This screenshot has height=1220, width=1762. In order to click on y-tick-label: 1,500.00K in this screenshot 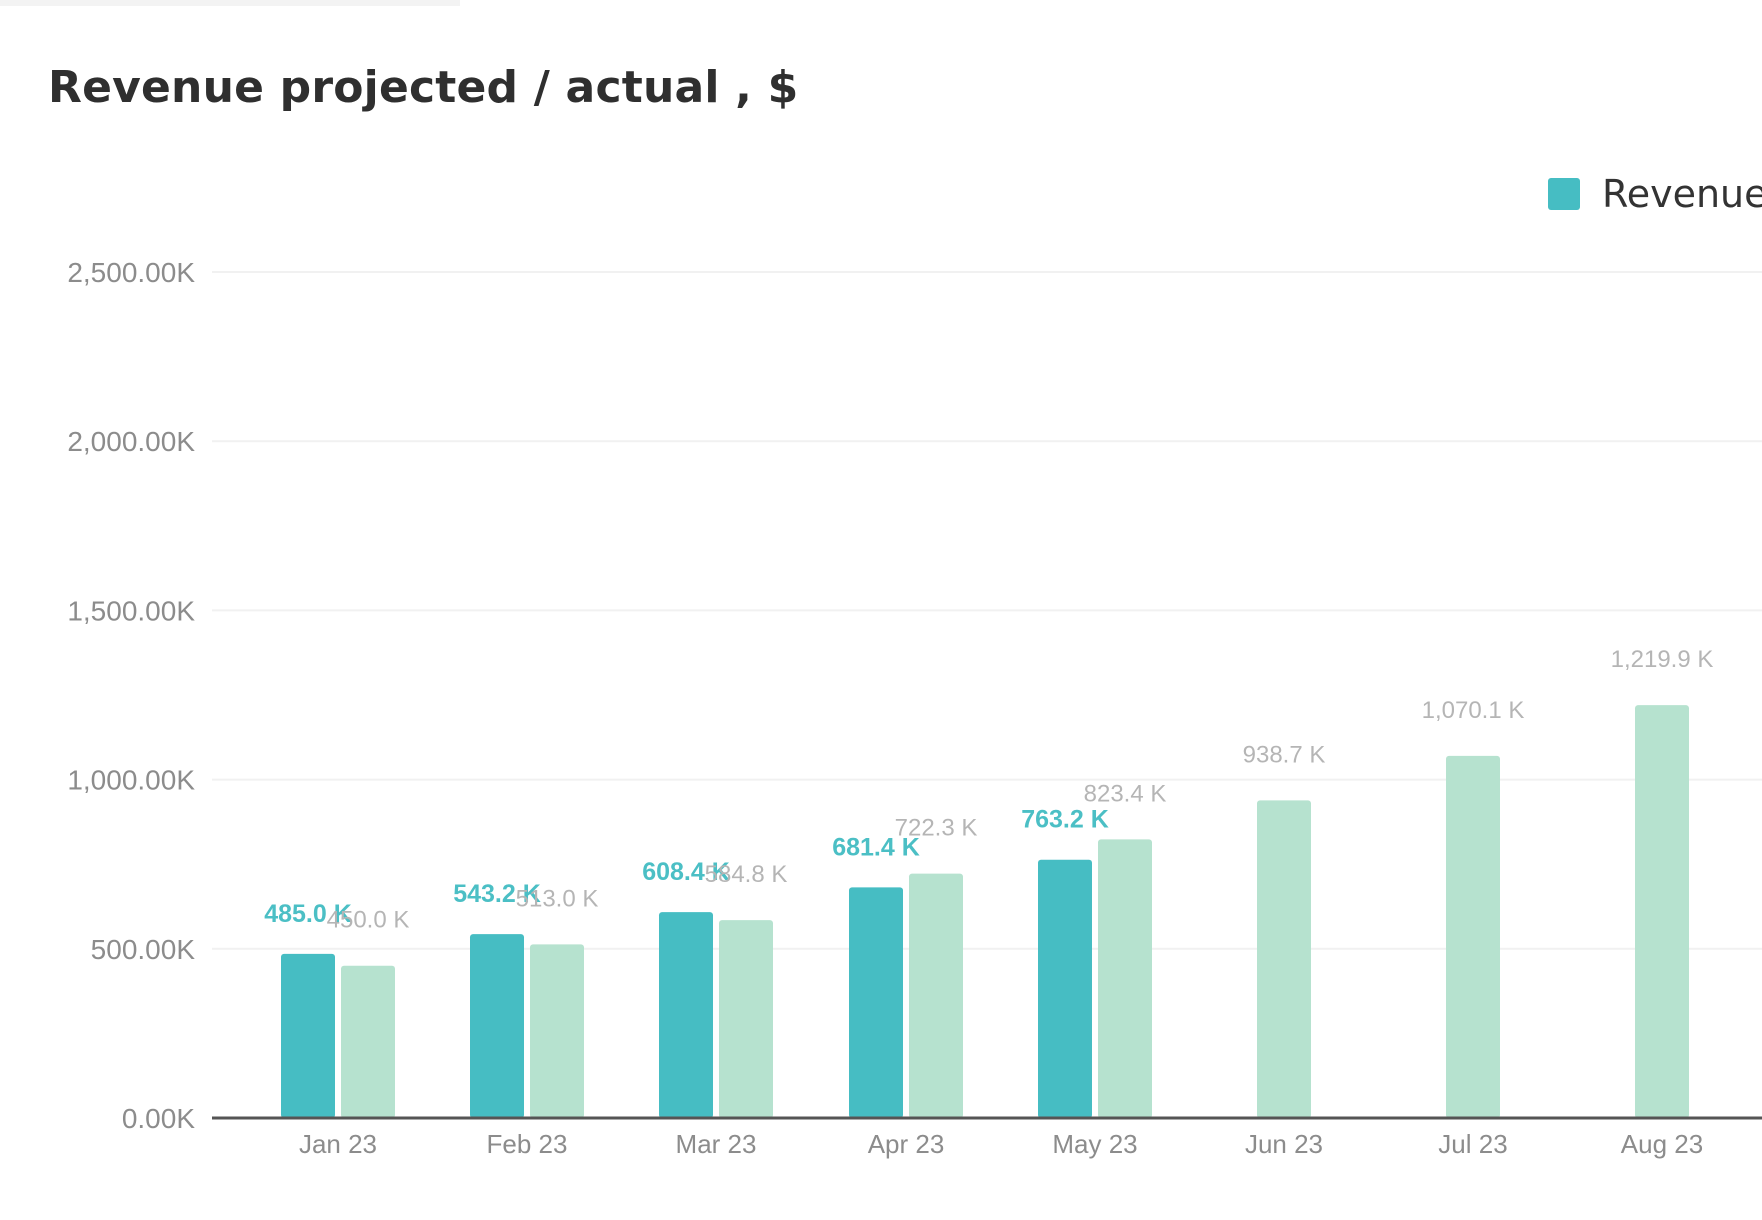, I will do `click(131, 610)`.